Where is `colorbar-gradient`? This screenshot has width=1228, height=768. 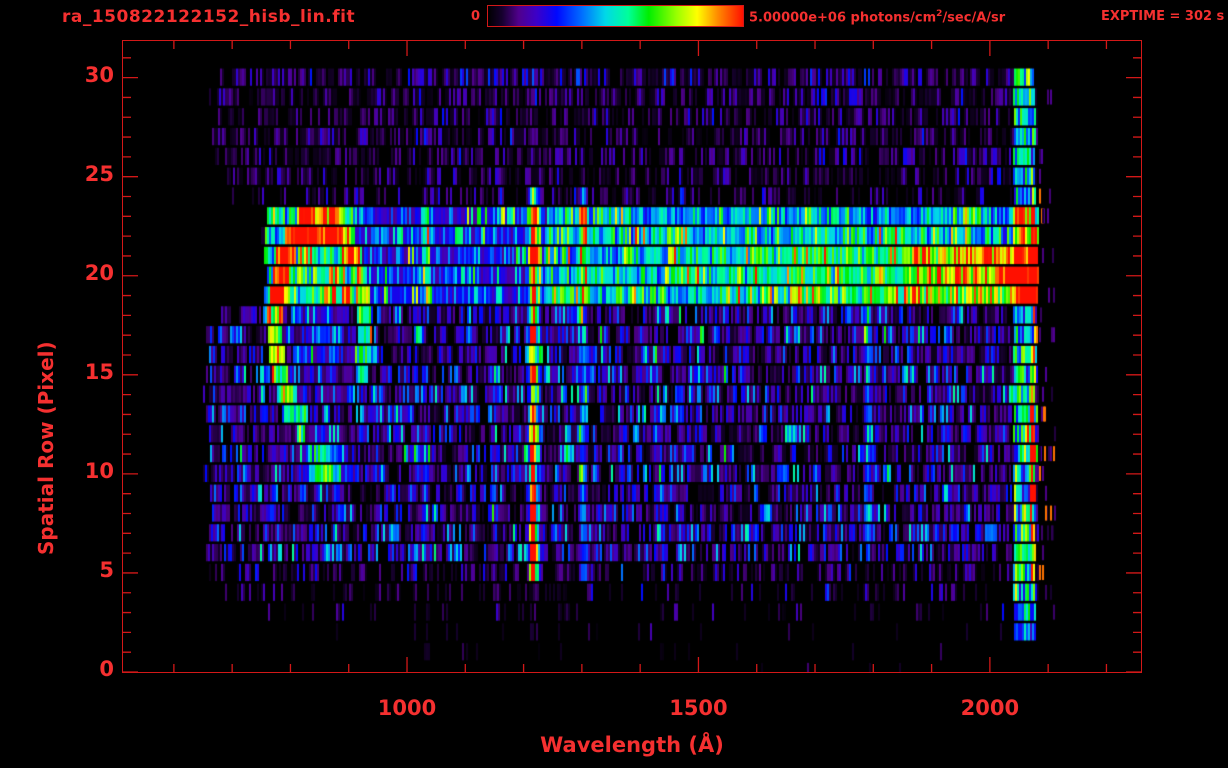
colorbar-gradient is located at coordinates (615, 16).